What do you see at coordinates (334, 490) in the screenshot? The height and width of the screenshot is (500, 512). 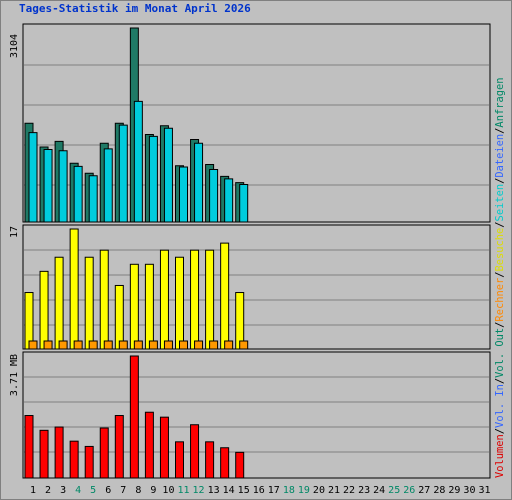 I see `x-tick-label: 21` at bounding box center [334, 490].